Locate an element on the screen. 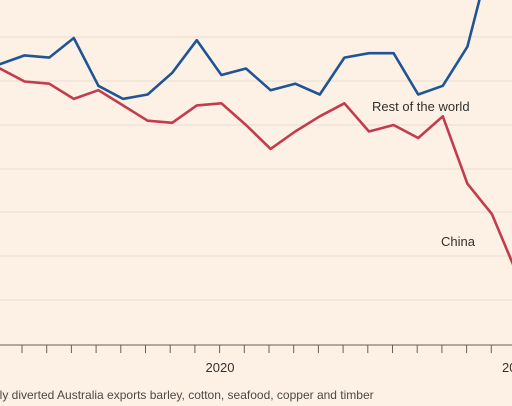 This screenshot has height=406, width=512. x-axis-ticks is located at coordinates (256, 349).